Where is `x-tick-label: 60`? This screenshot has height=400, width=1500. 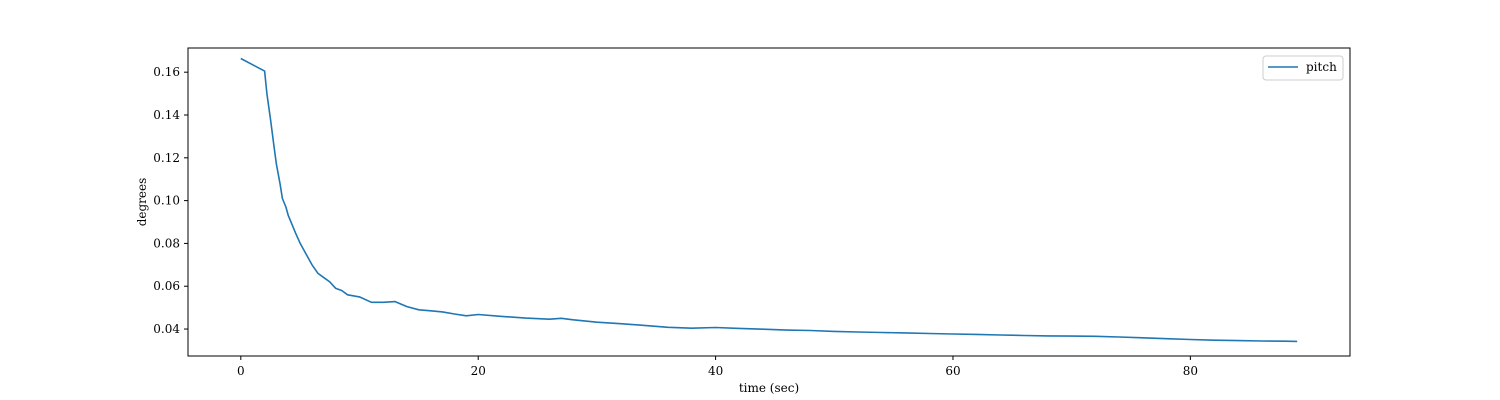
x-tick-label: 60 is located at coordinates (952, 371).